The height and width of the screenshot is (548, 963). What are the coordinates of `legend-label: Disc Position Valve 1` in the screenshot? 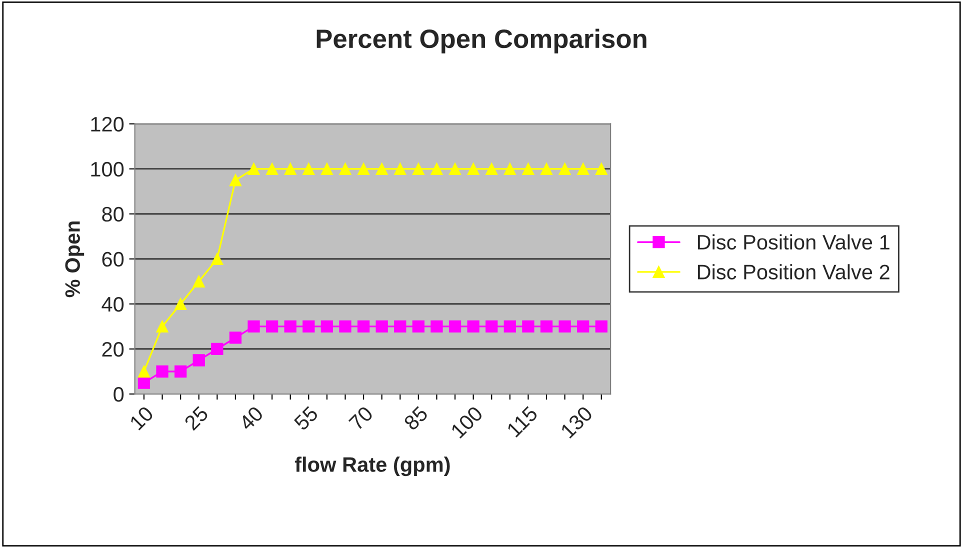 It's located at (794, 242).